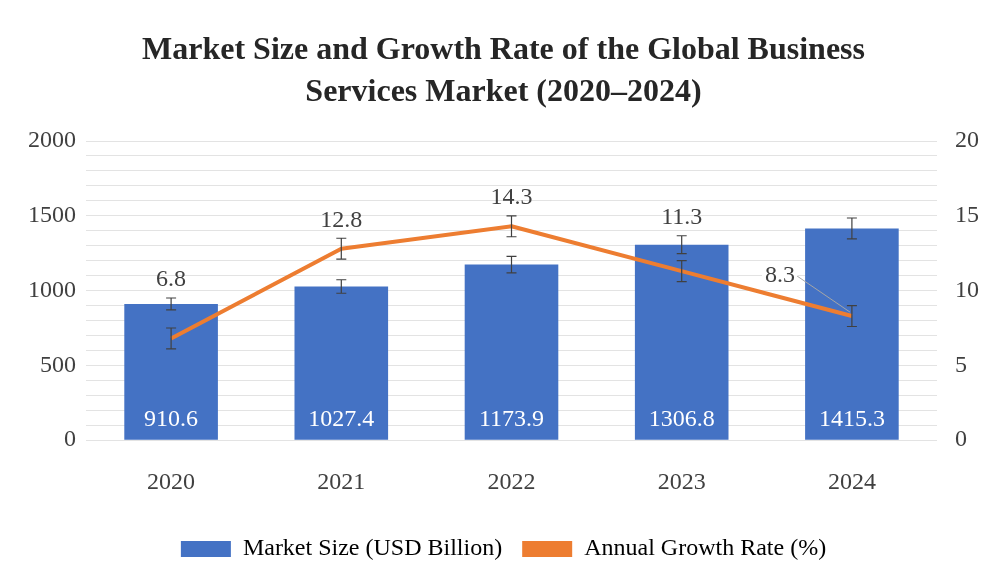 The height and width of the screenshot is (581, 1007). What do you see at coordinates (70, 438) in the screenshot?
I see `y-tick-label: 0` at bounding box center [70, 438].